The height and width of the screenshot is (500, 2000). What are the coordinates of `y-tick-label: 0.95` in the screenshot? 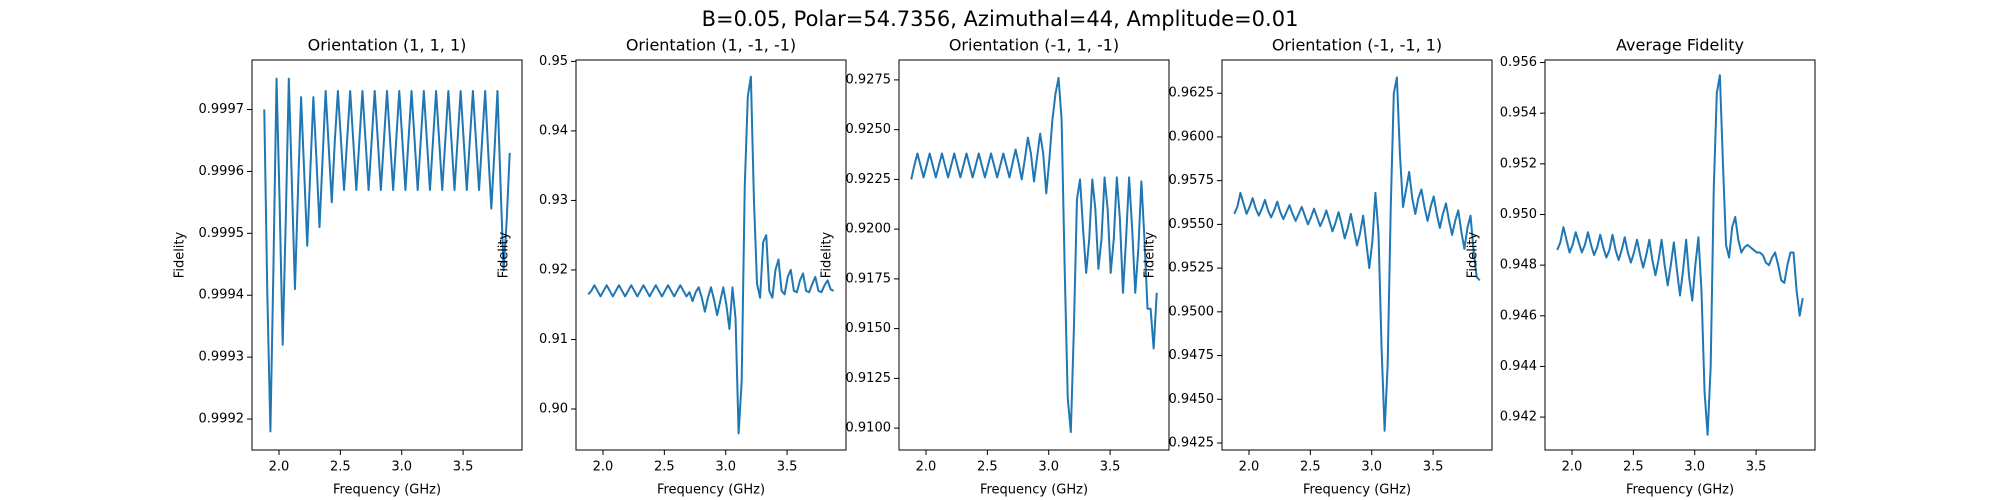 It's located at (553, 61).